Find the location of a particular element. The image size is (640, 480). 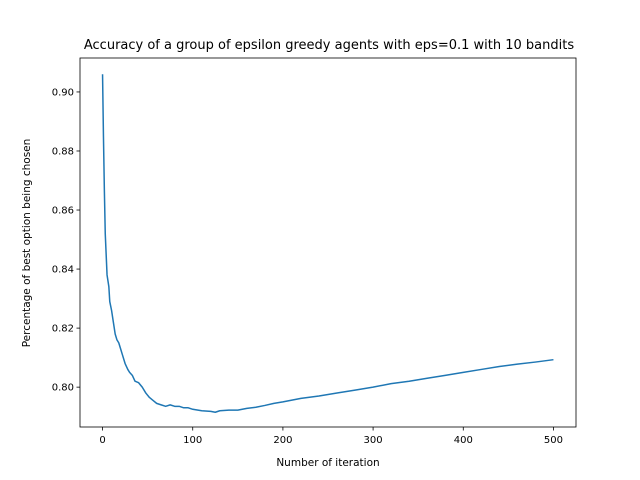

y-tick-label-4: 0.88 is located at coordinates (63, 151).